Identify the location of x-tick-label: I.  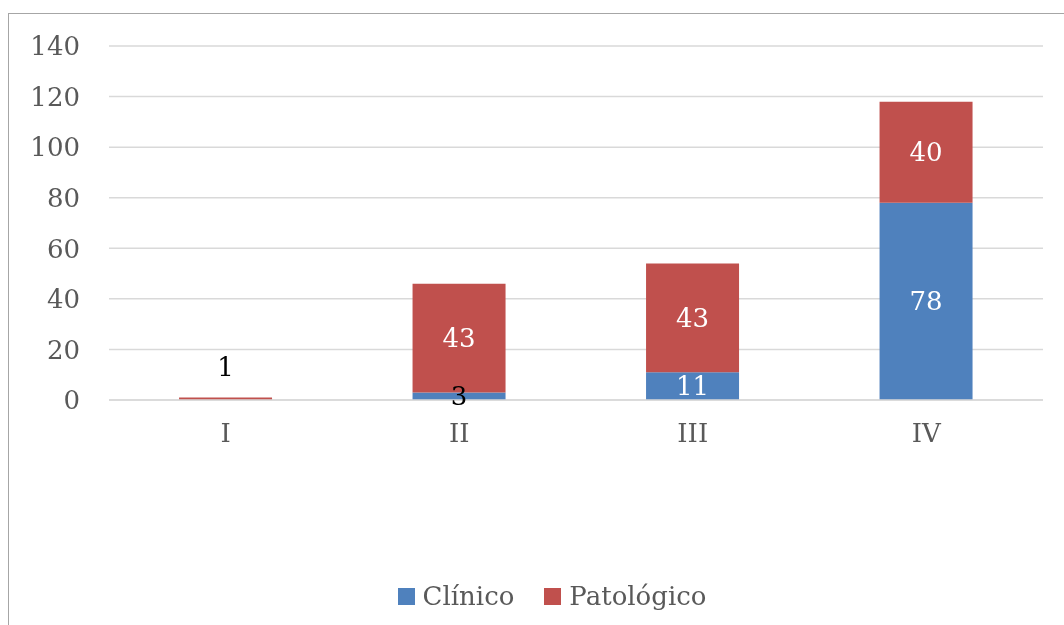
(225, 433).